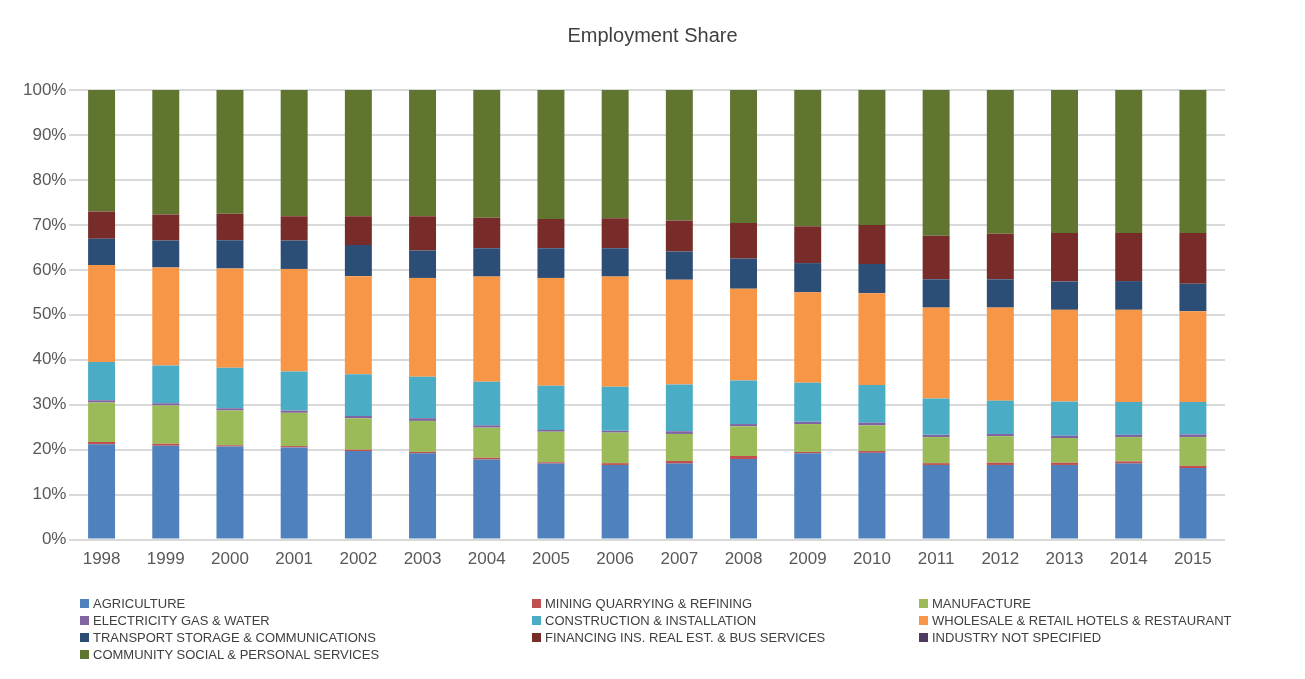 This screenshot has width=1305, height=679. Describe the element at coordinates (165, 559) in the screenshot. I see `x-tick-label: 1999` at that location.